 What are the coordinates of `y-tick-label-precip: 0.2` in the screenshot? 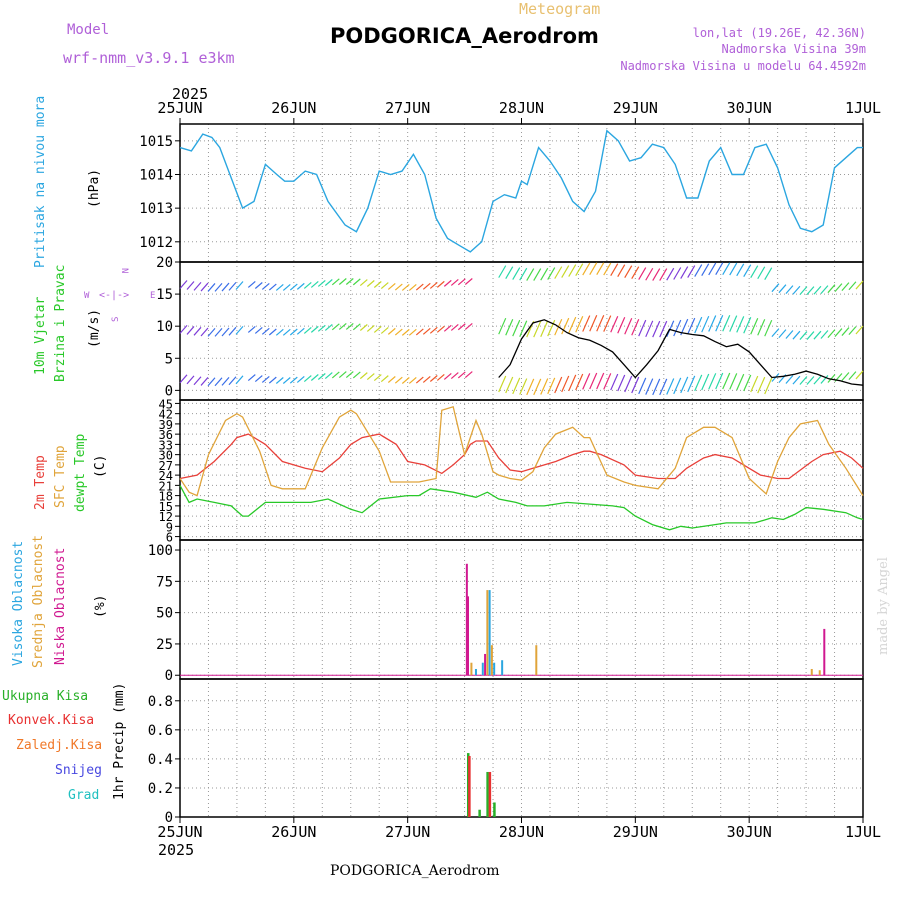 It's located at (160, 789).